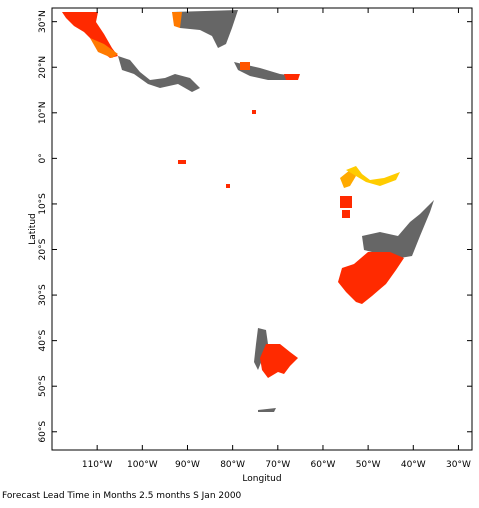 The image size is (479, 508). What do you see at coordinates (187, 465) in the screenshot?
I see `x-tick-label: 90°W` at bounding box center [187, 465].